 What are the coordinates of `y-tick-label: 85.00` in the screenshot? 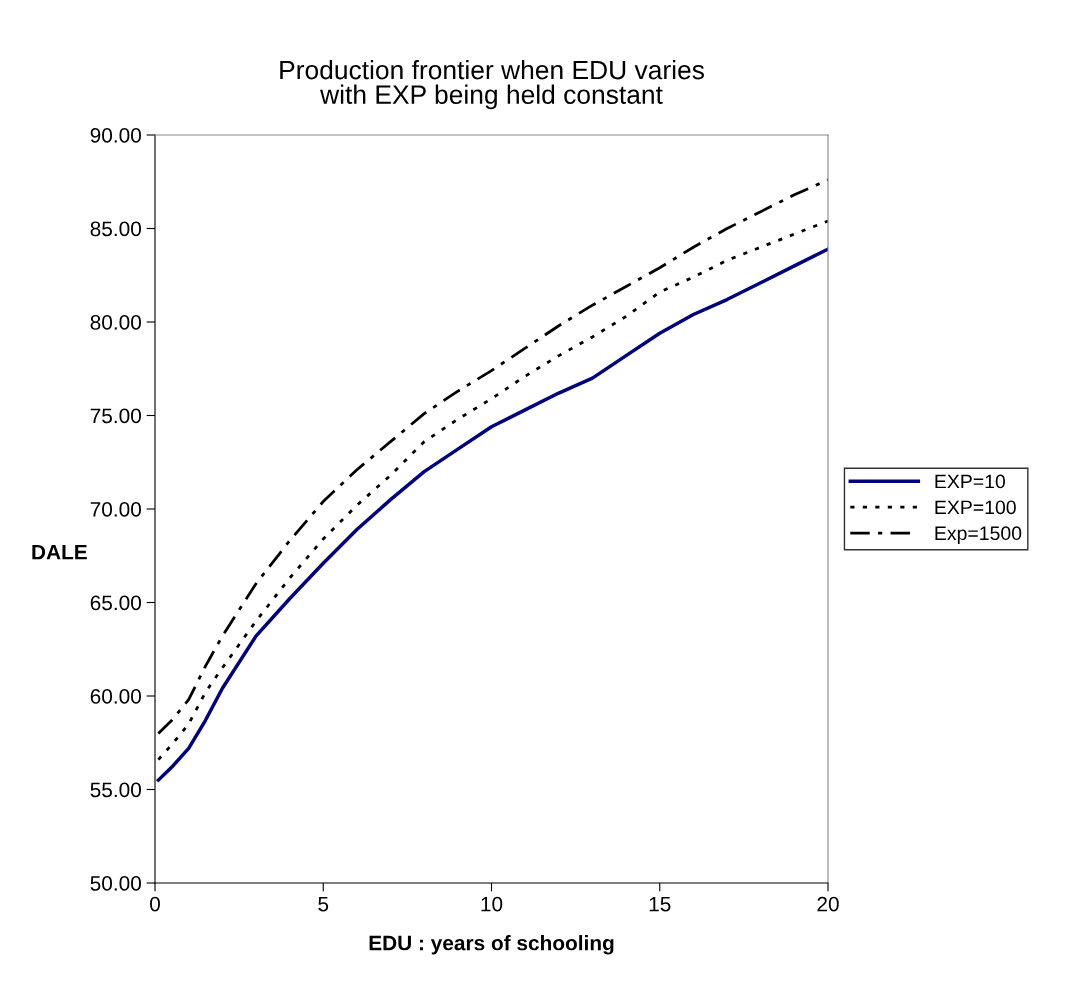 It's located at (115, 229).